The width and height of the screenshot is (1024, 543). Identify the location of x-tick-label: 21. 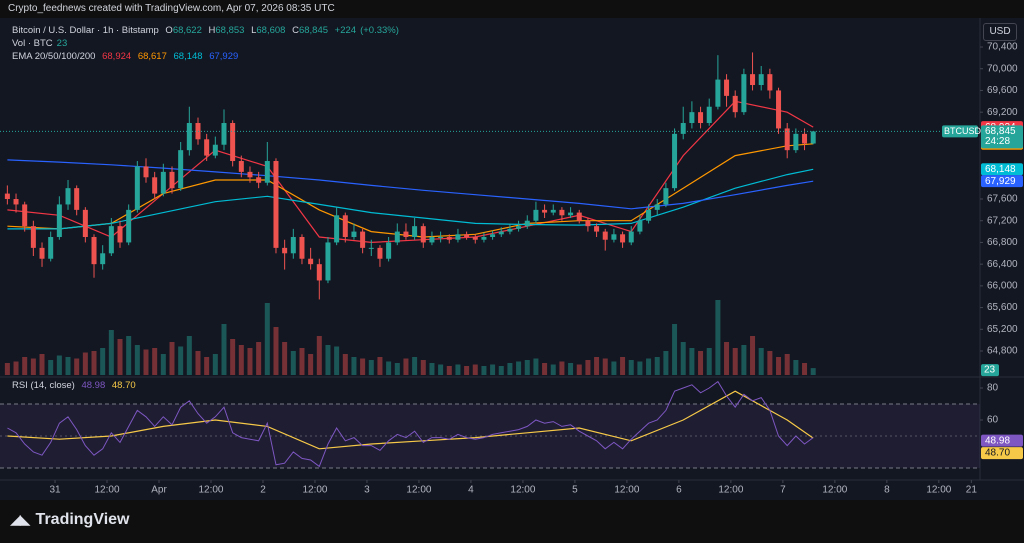
(972, 490).